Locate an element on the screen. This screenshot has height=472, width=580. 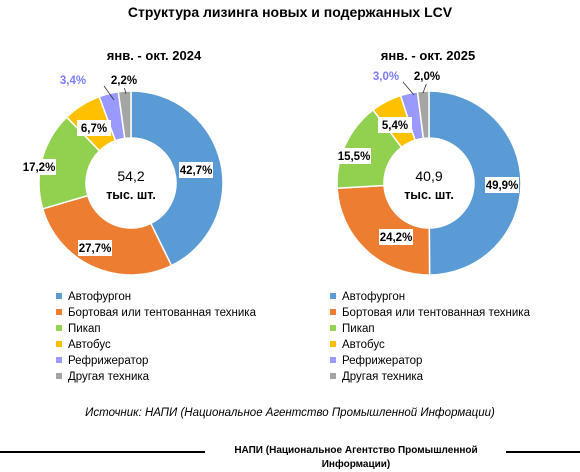
chart-subtitle-2025: янв. - окт. 2025 is located at coordinates (428, 55).